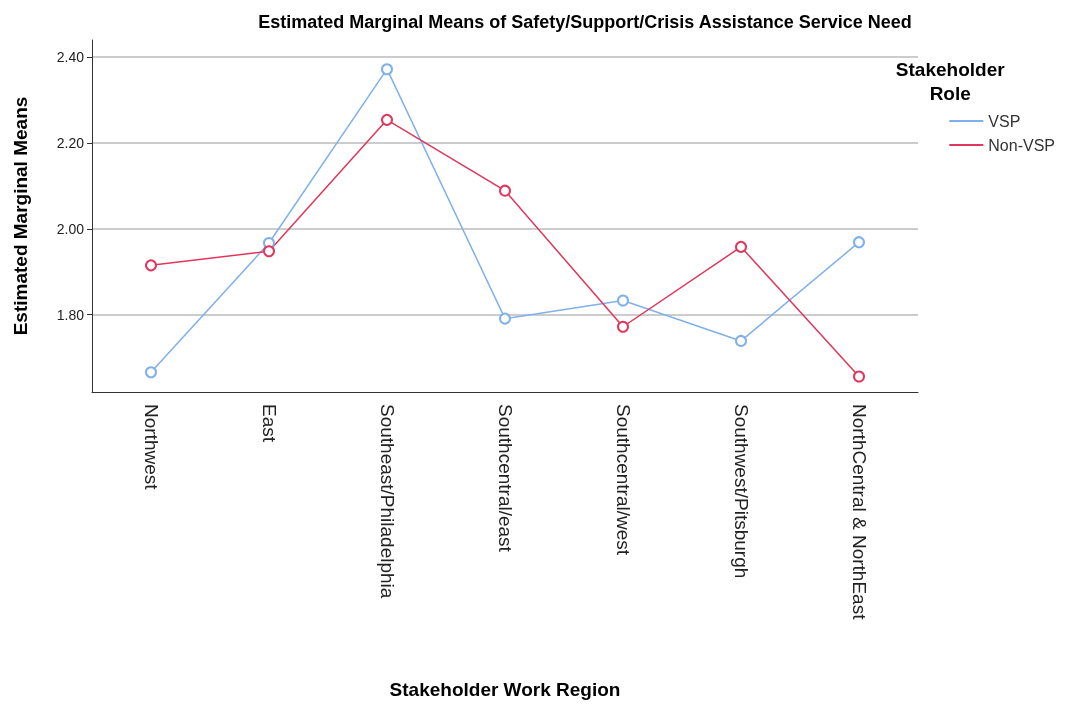  I want to click on y-tick-label: 2.00, so click(70, 228).